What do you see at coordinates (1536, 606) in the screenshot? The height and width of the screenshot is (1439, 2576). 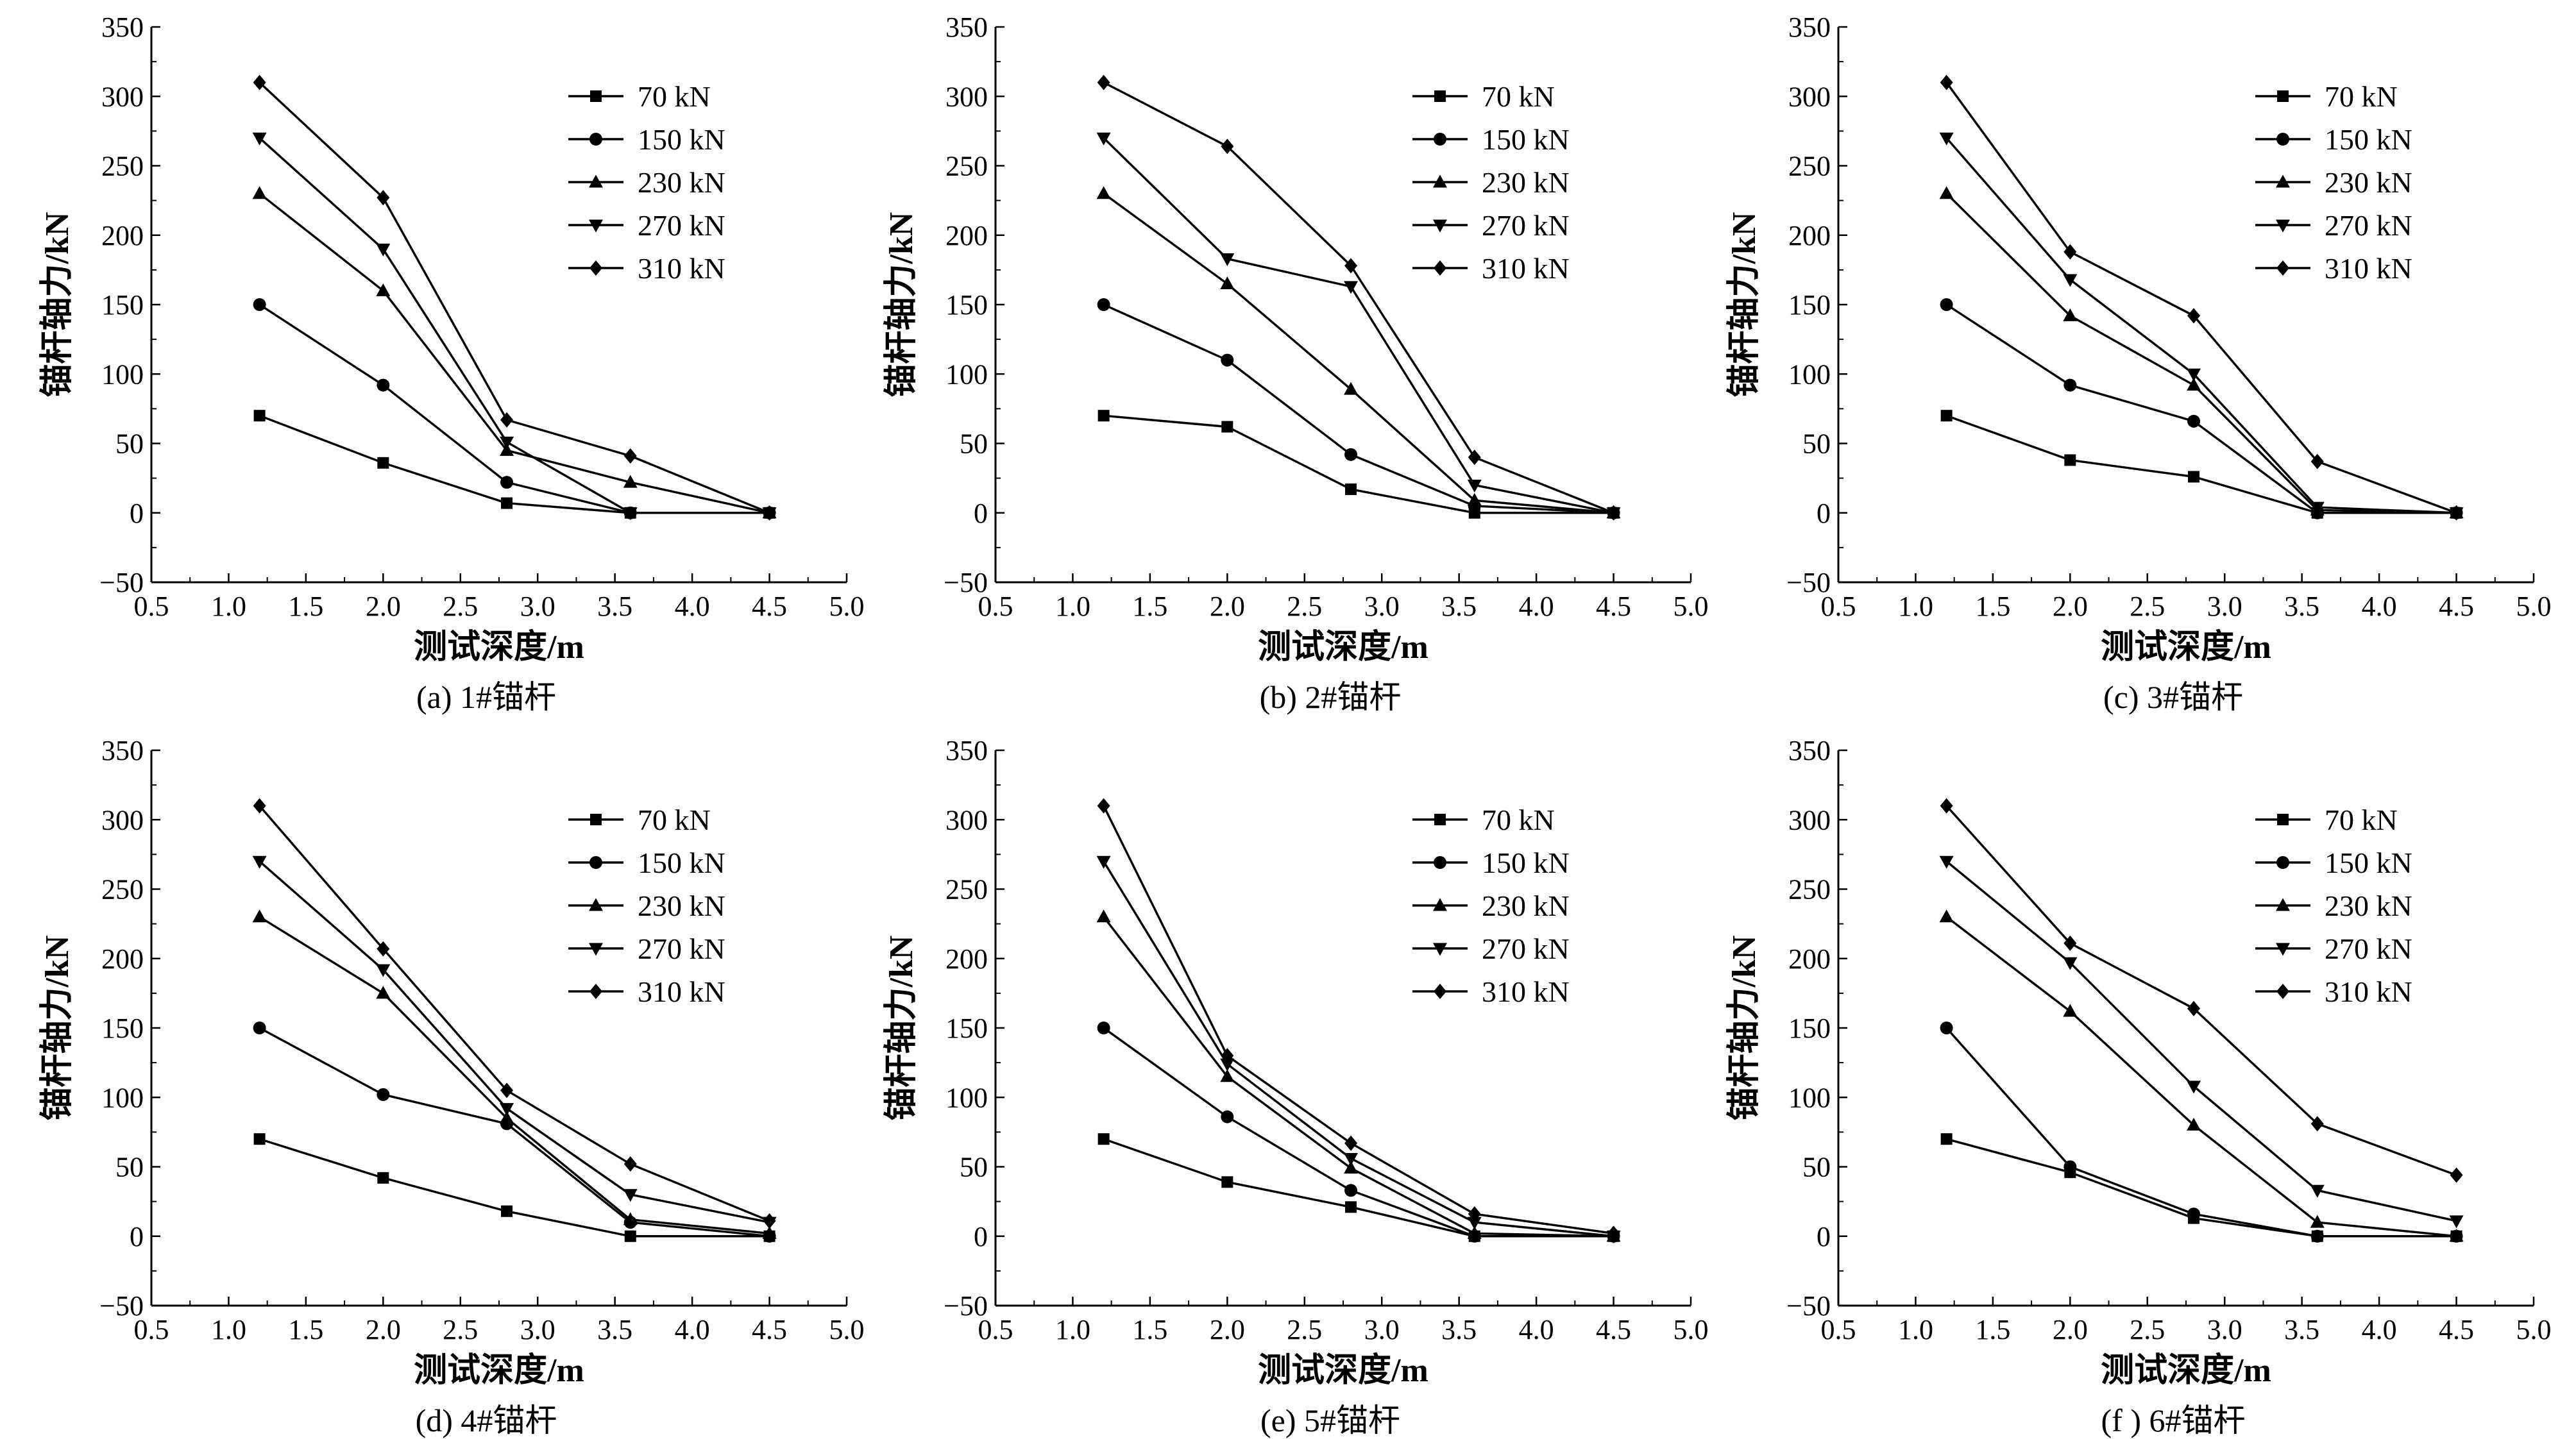 I see `x-tick-label: 4.0` at bounding box center [1536, 606].